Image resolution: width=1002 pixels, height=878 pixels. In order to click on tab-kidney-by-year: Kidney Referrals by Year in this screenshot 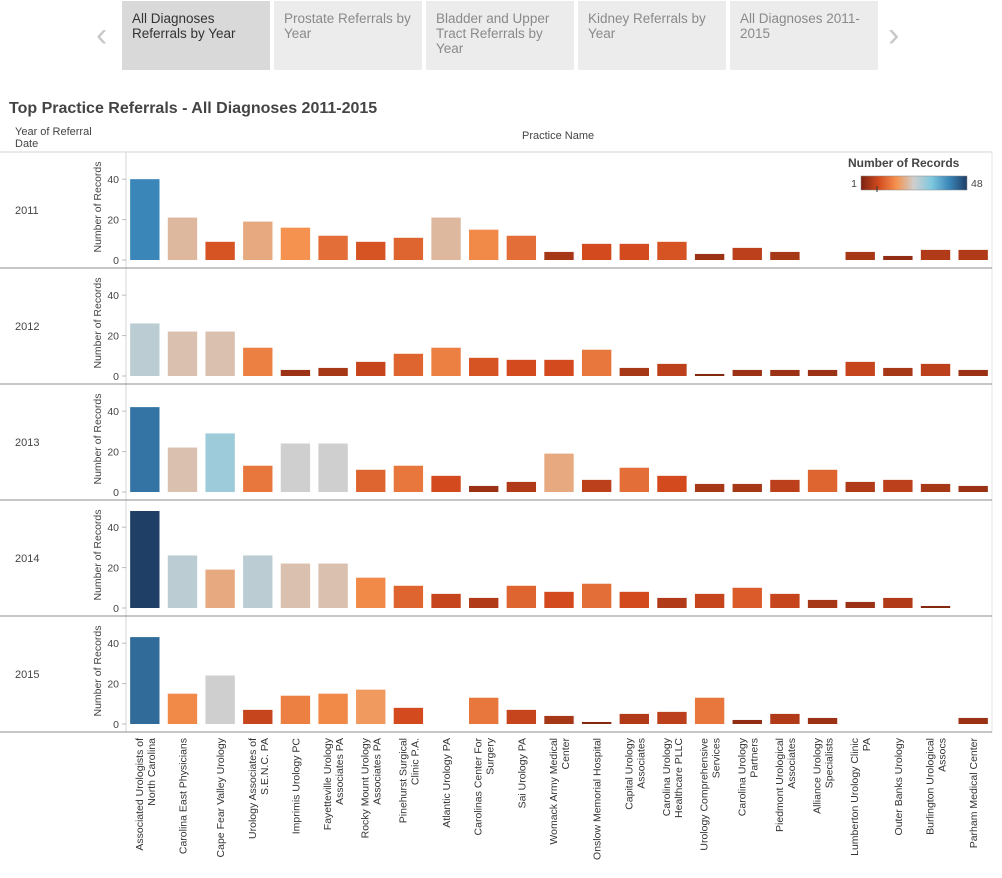, I will do `click(652, 35)`.